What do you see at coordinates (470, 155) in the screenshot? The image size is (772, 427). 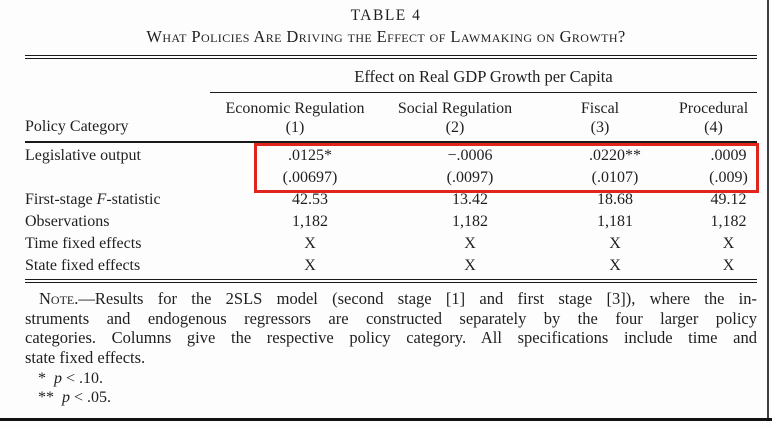 I see `cell-value: −.0006` at bounding box center [470, 155].